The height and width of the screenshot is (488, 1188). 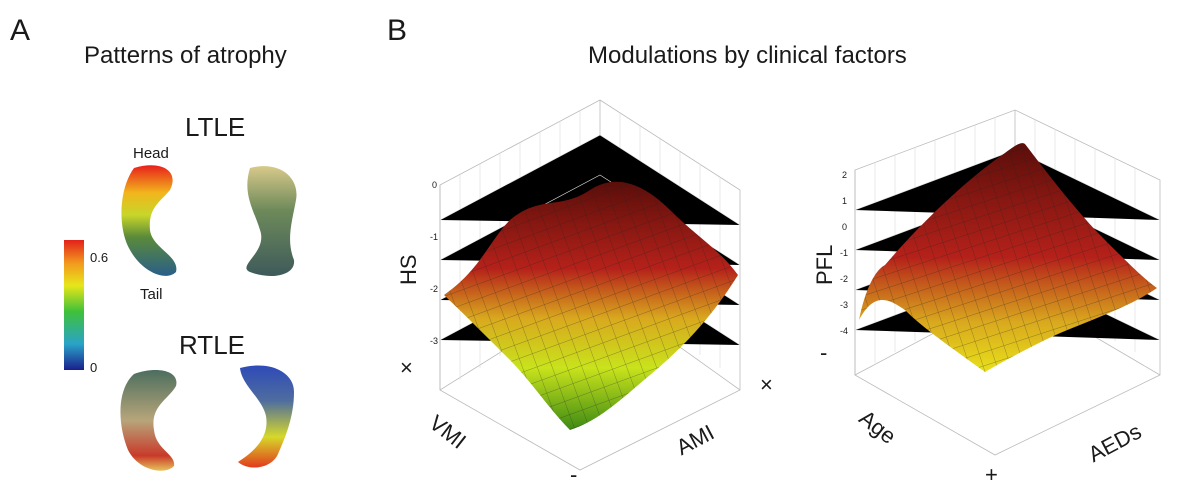 I want to click on plot2-z-tick-2: 0, so click(x=845, y=227).